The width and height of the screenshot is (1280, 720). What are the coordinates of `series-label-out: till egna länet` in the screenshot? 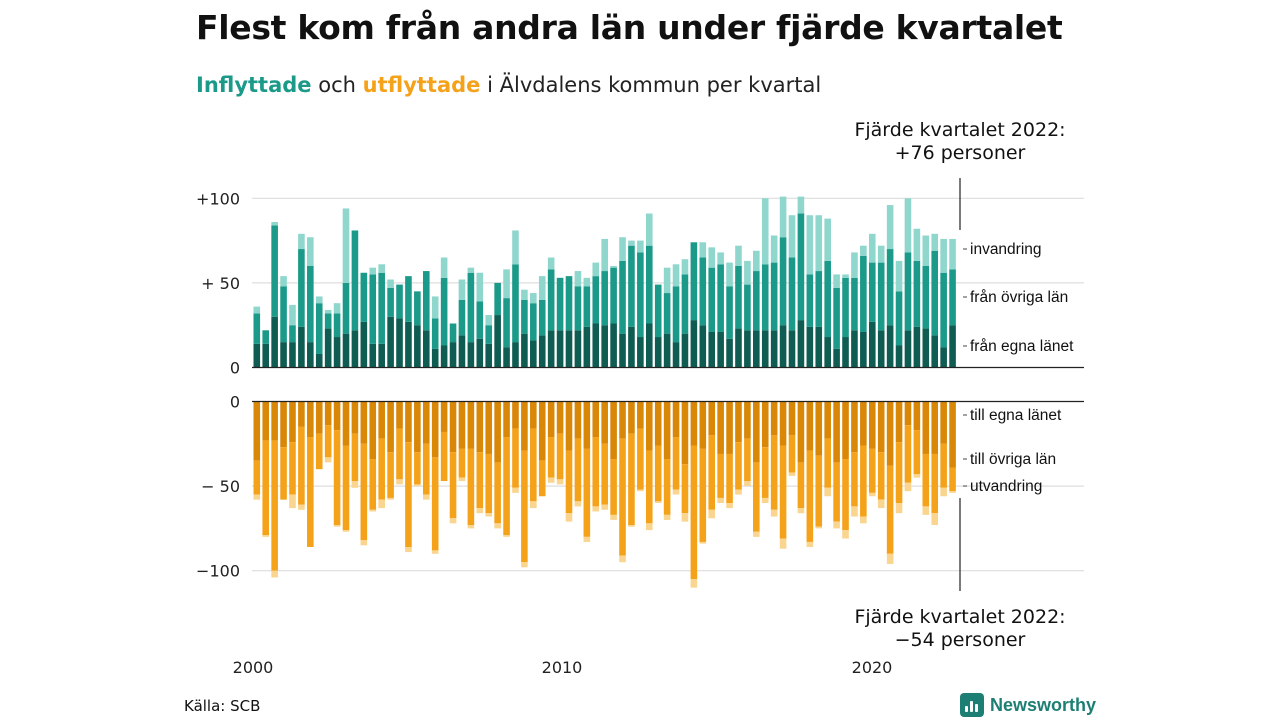 It's located at (1016, 415).